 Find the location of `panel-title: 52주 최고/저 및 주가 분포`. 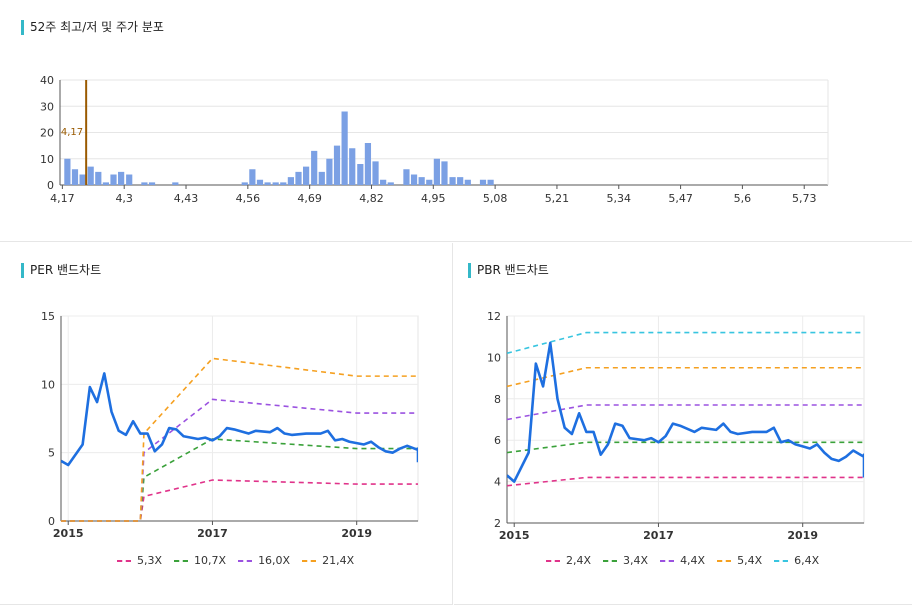

panel-title: 52주 최고/저 및 주가 분포 is located at coordinates (92, 27).